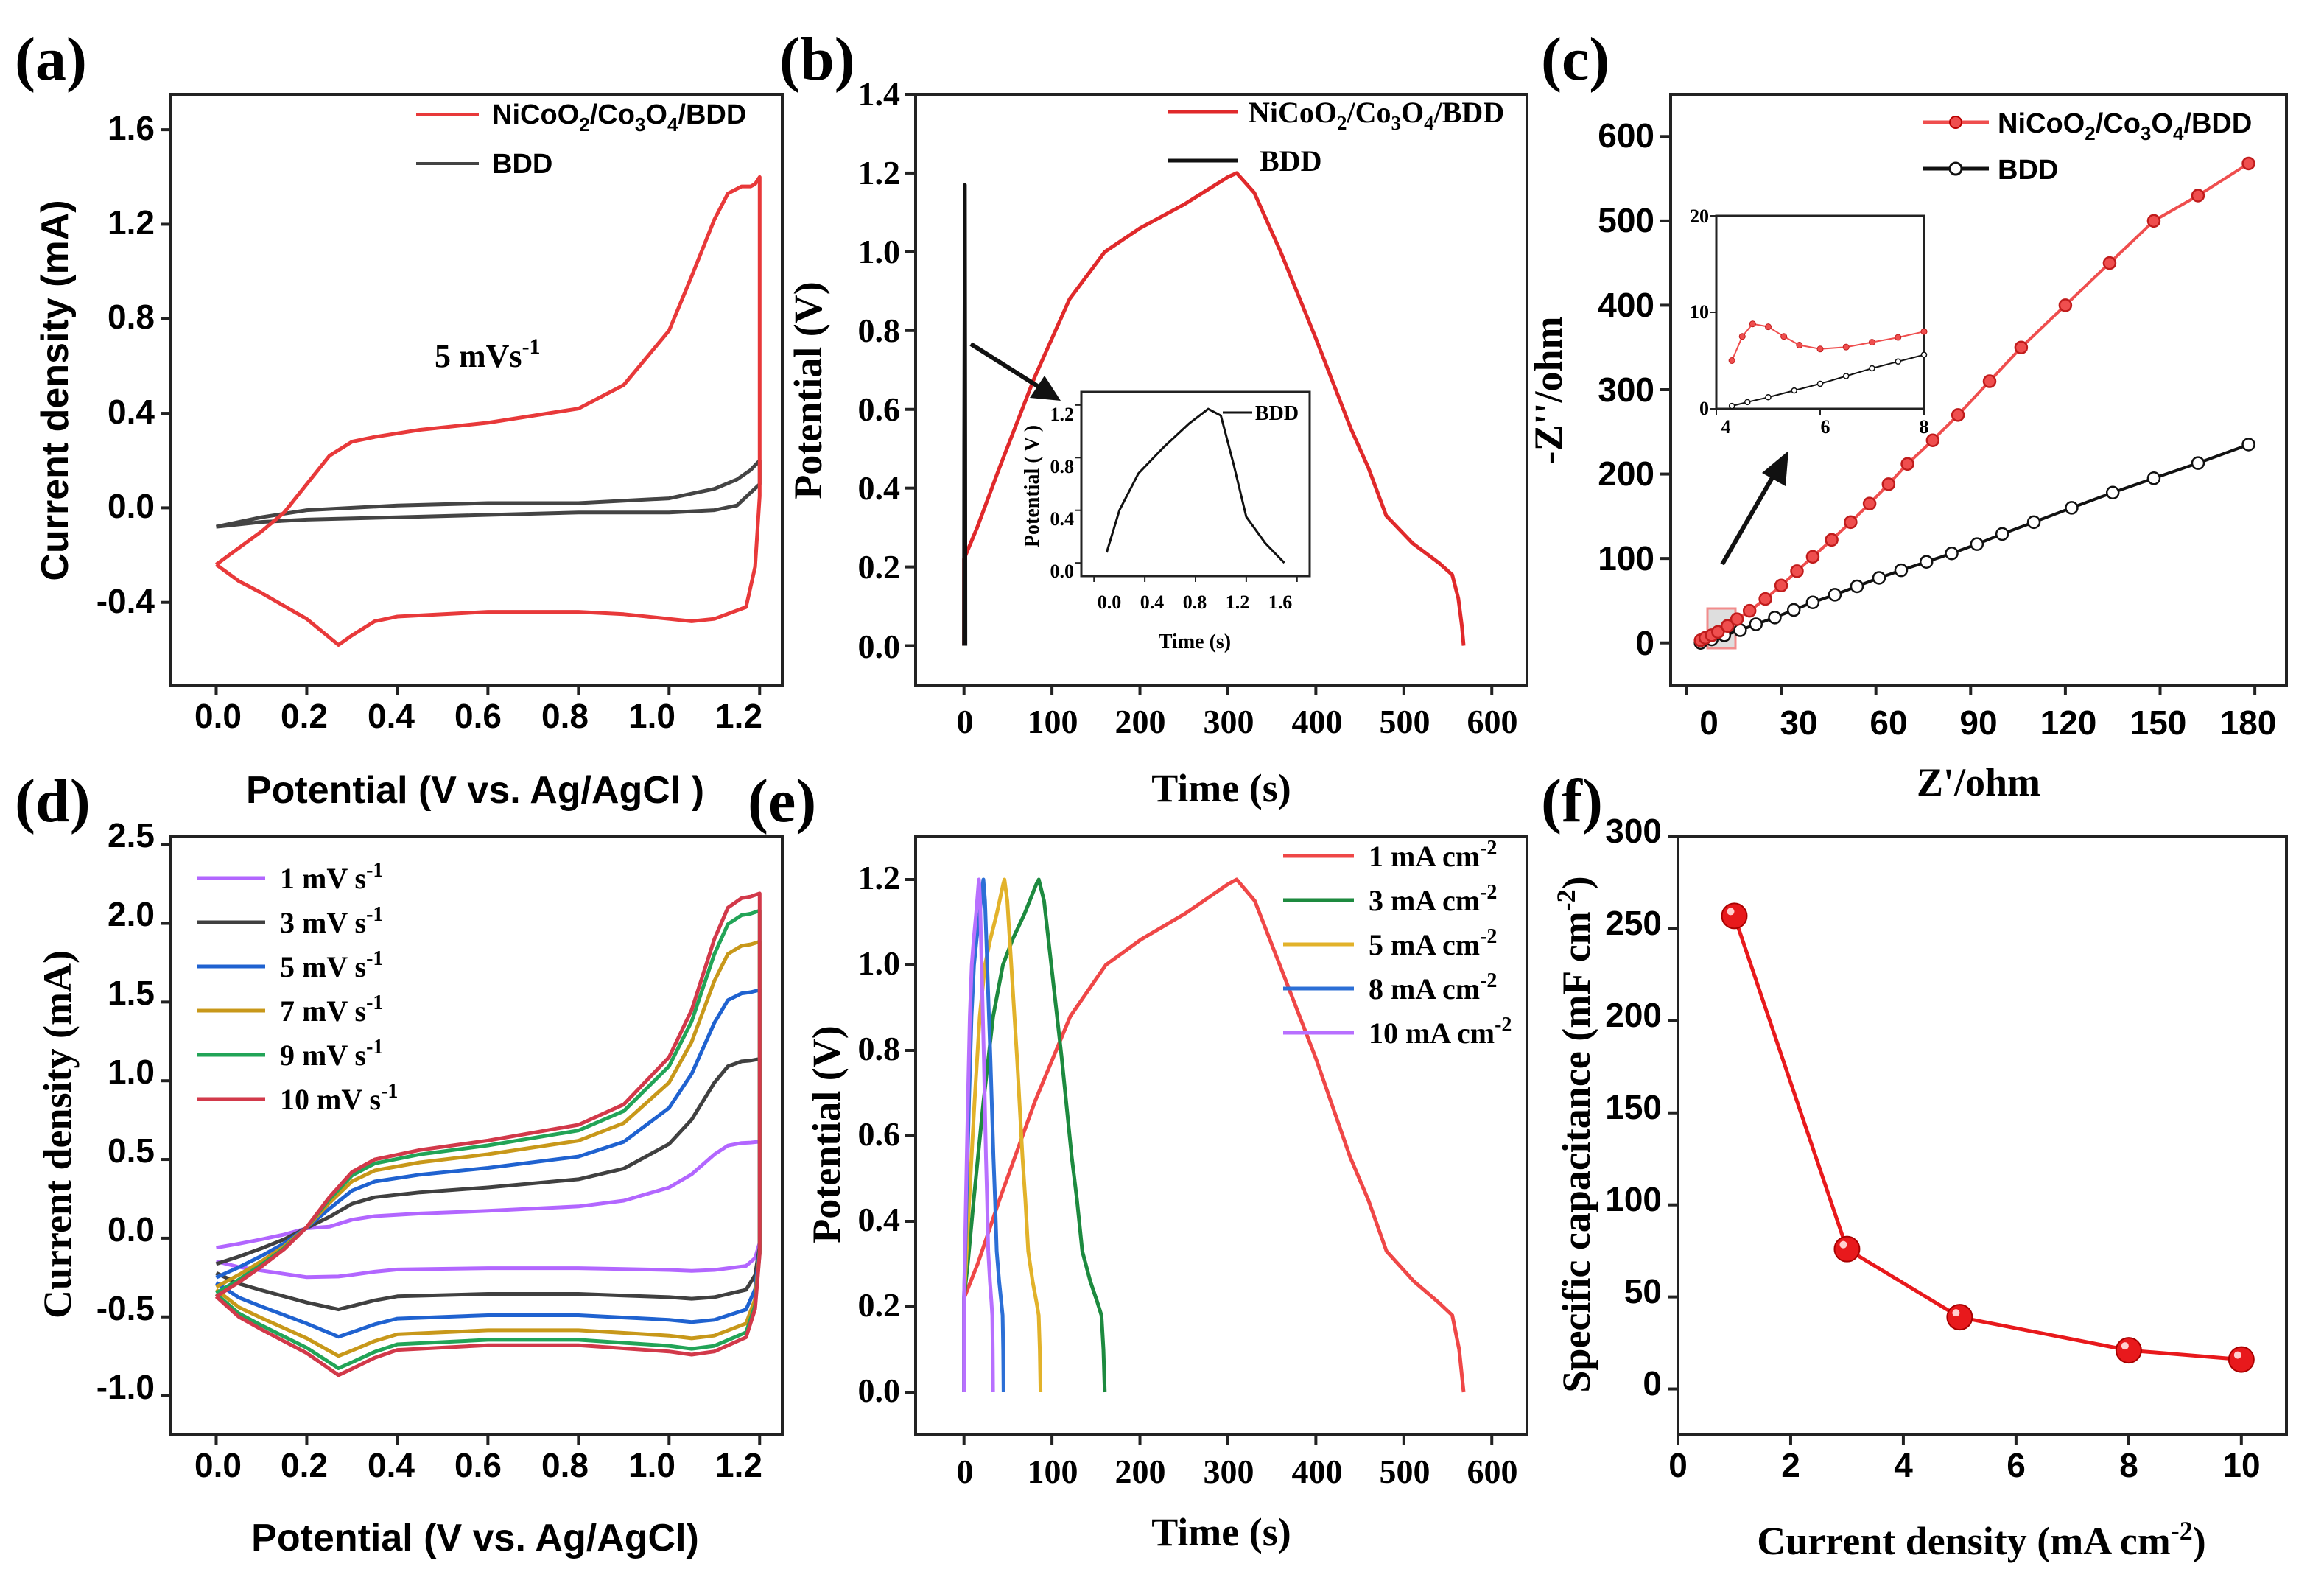  Describe the element at coordinates (1790, 1465) in the screenshot. I see `xtick-f-1: 2` at that location.